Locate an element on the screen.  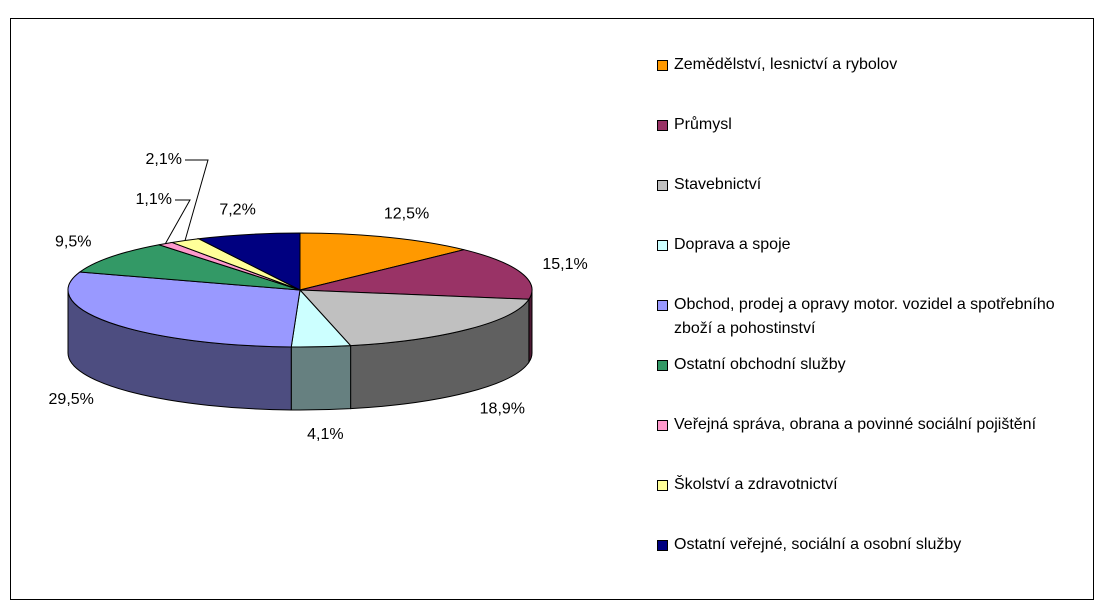
legend-item: Průmysl is located at coordinates (865, 125).